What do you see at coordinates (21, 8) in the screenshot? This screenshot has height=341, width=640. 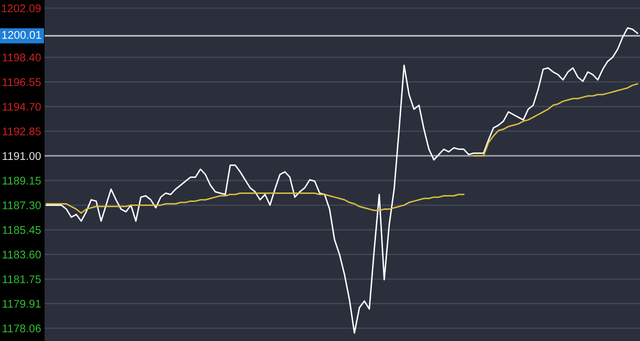 I see `y-tick-label: 1202.09` at bounding box center [21, 8].